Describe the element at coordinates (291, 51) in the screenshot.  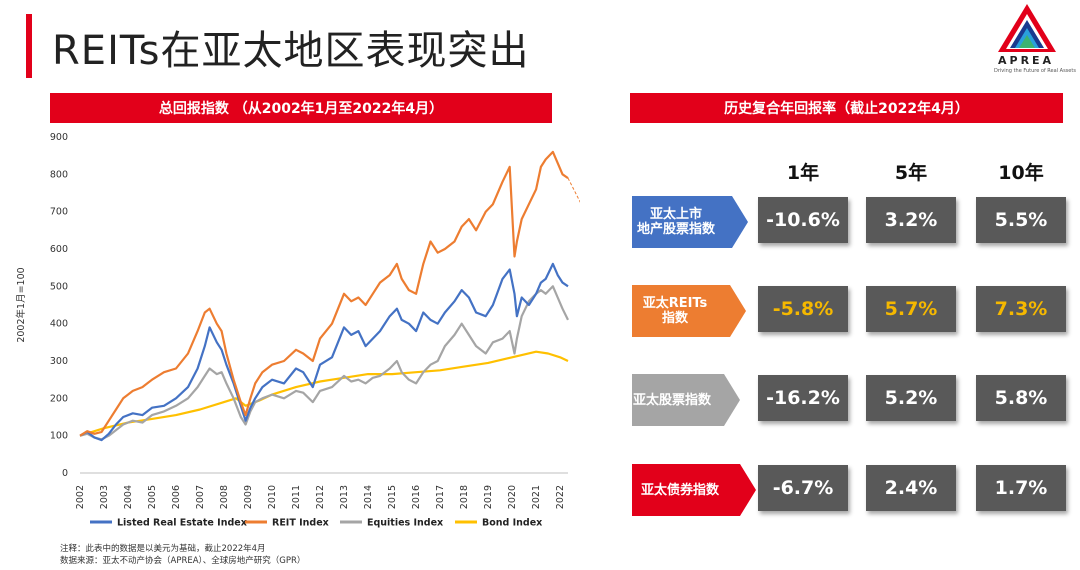
I see `page-title: REITs在亚太地区表现突出` at that location.